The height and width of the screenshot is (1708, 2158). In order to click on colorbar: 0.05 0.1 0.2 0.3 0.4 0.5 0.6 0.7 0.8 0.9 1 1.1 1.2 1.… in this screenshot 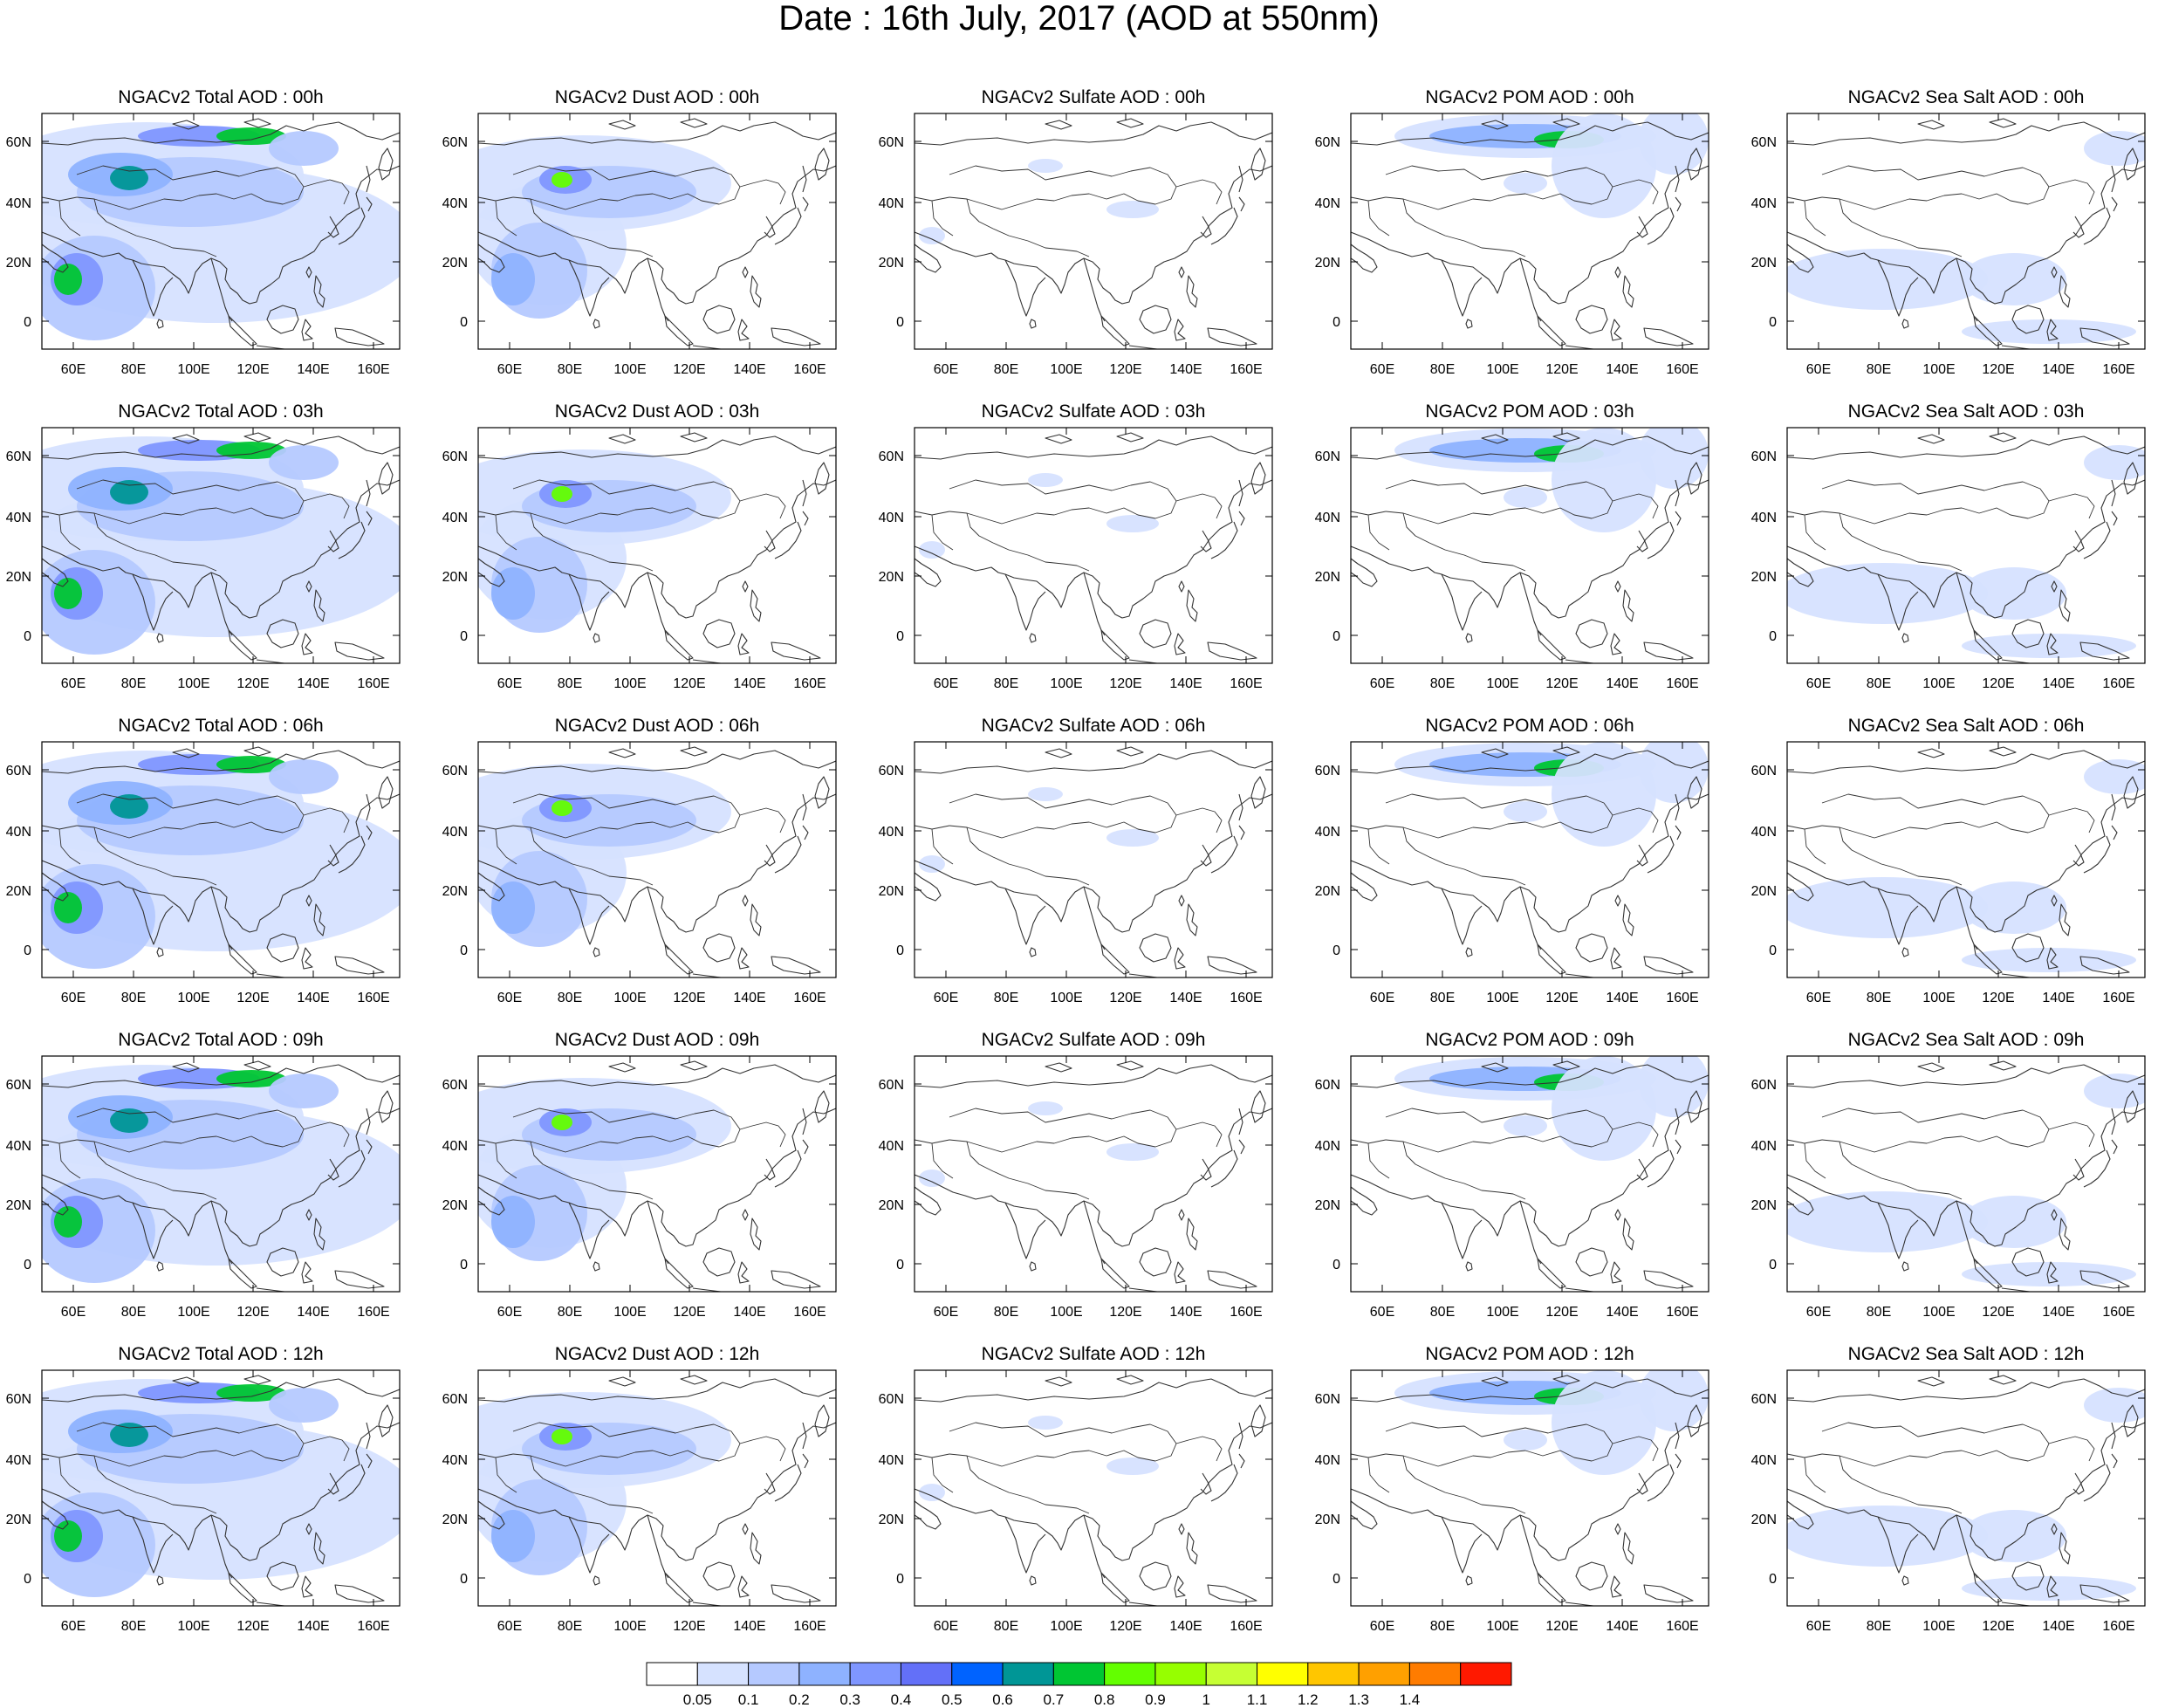, I will do `click(1079, 1685)`.